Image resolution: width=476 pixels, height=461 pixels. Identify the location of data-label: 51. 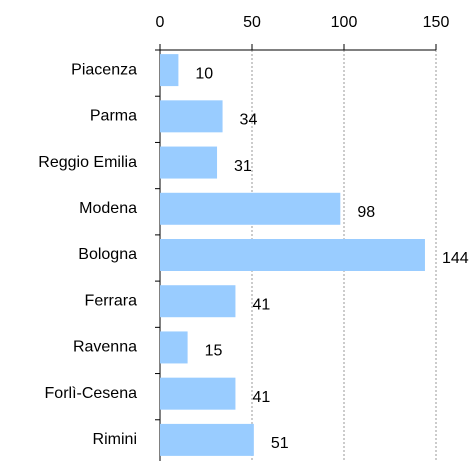
(280, 443).